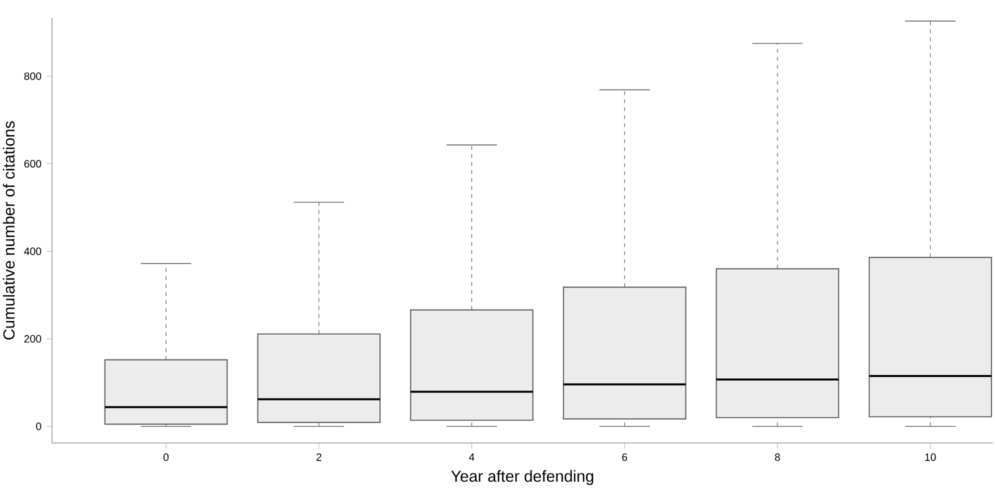  What do you see at coordinates (625, 457) in the screenshot?
I see `x-tick-label: 6` at bounding box center [625, 457].